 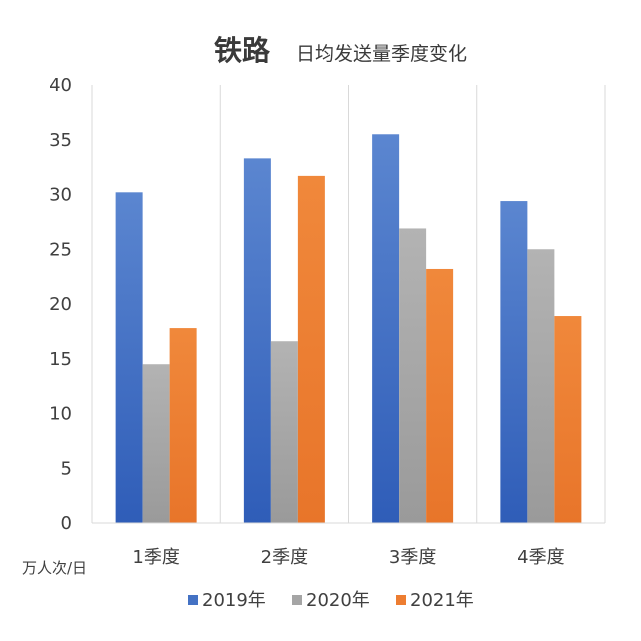 What do you see at coordinates (514, 362) in the screenshot?
I see `bar-2019年-4季度` at bounding box center [514, 362].